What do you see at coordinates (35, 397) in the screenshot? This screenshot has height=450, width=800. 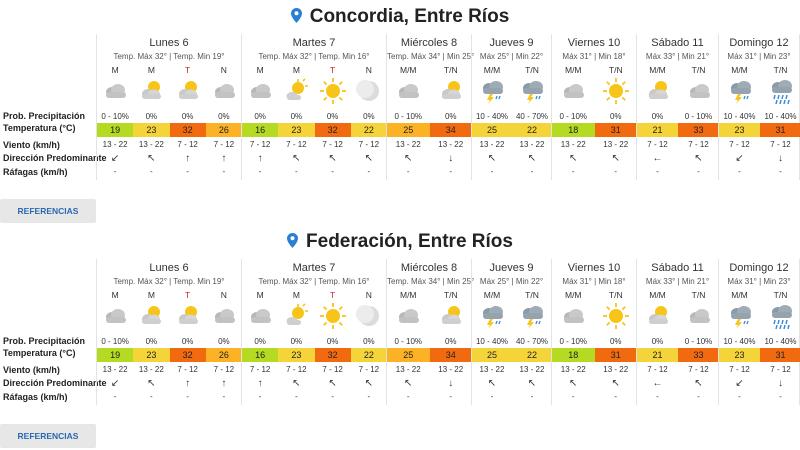 I see `row-label-gusts: Ráfagas (km/h)` at bounding box center [35, 397].